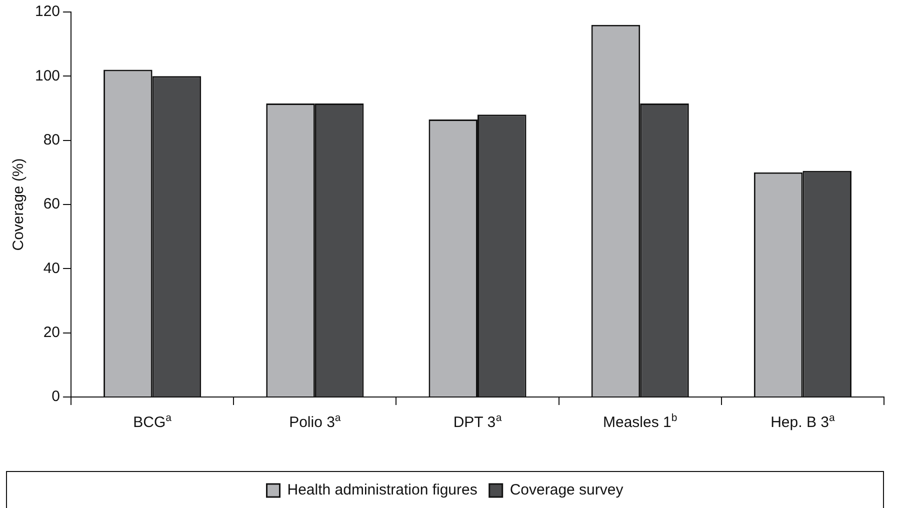 This screenshot has width=904, height=508. Describe the element at coordinates (51, 332) in the screenshot. I see `y-tick-label: 20` at that location.